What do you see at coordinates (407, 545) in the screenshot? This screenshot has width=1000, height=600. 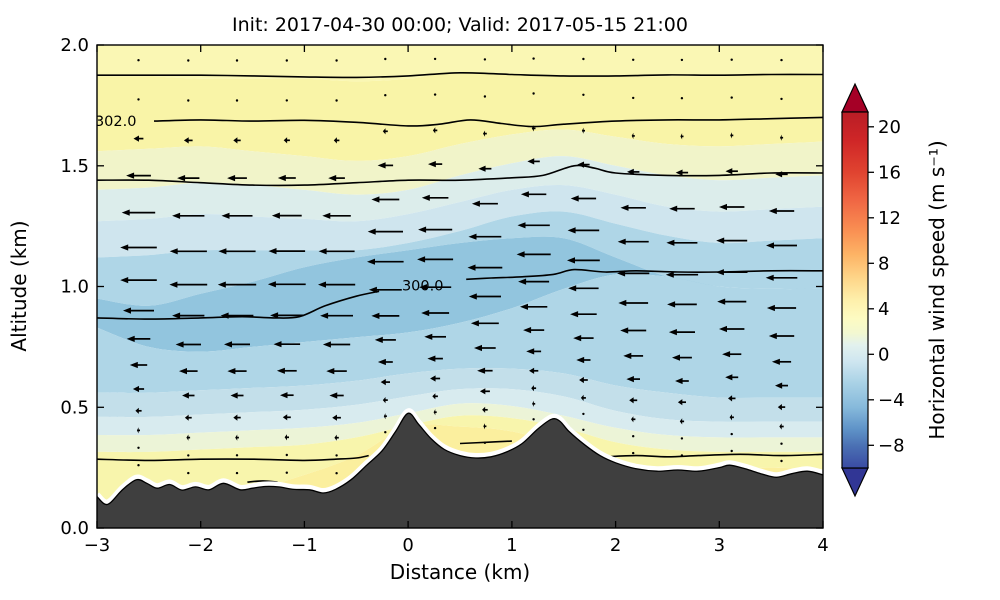 I see `x-tick-label: 0` at bounding box center [407, 545].